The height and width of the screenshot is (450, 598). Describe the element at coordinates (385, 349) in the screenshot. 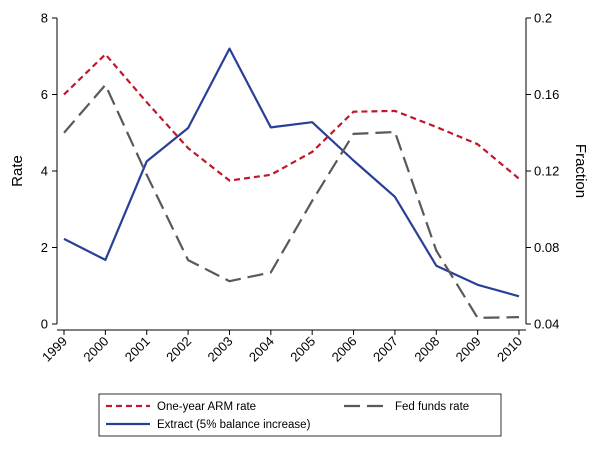

I see `x-tick-label: 2007` at that location.